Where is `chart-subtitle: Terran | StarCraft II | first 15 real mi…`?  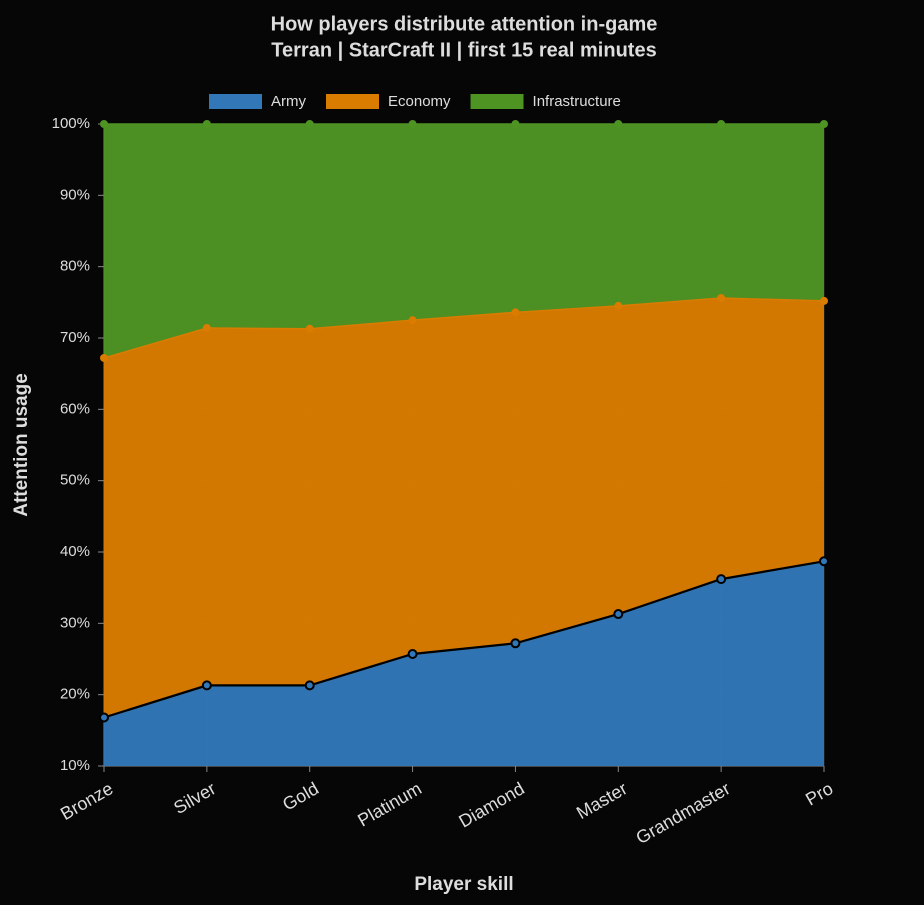 chart-subtitle: Terran | StarCraft II | first 15 real mi… is located at coordinates (463, 50).